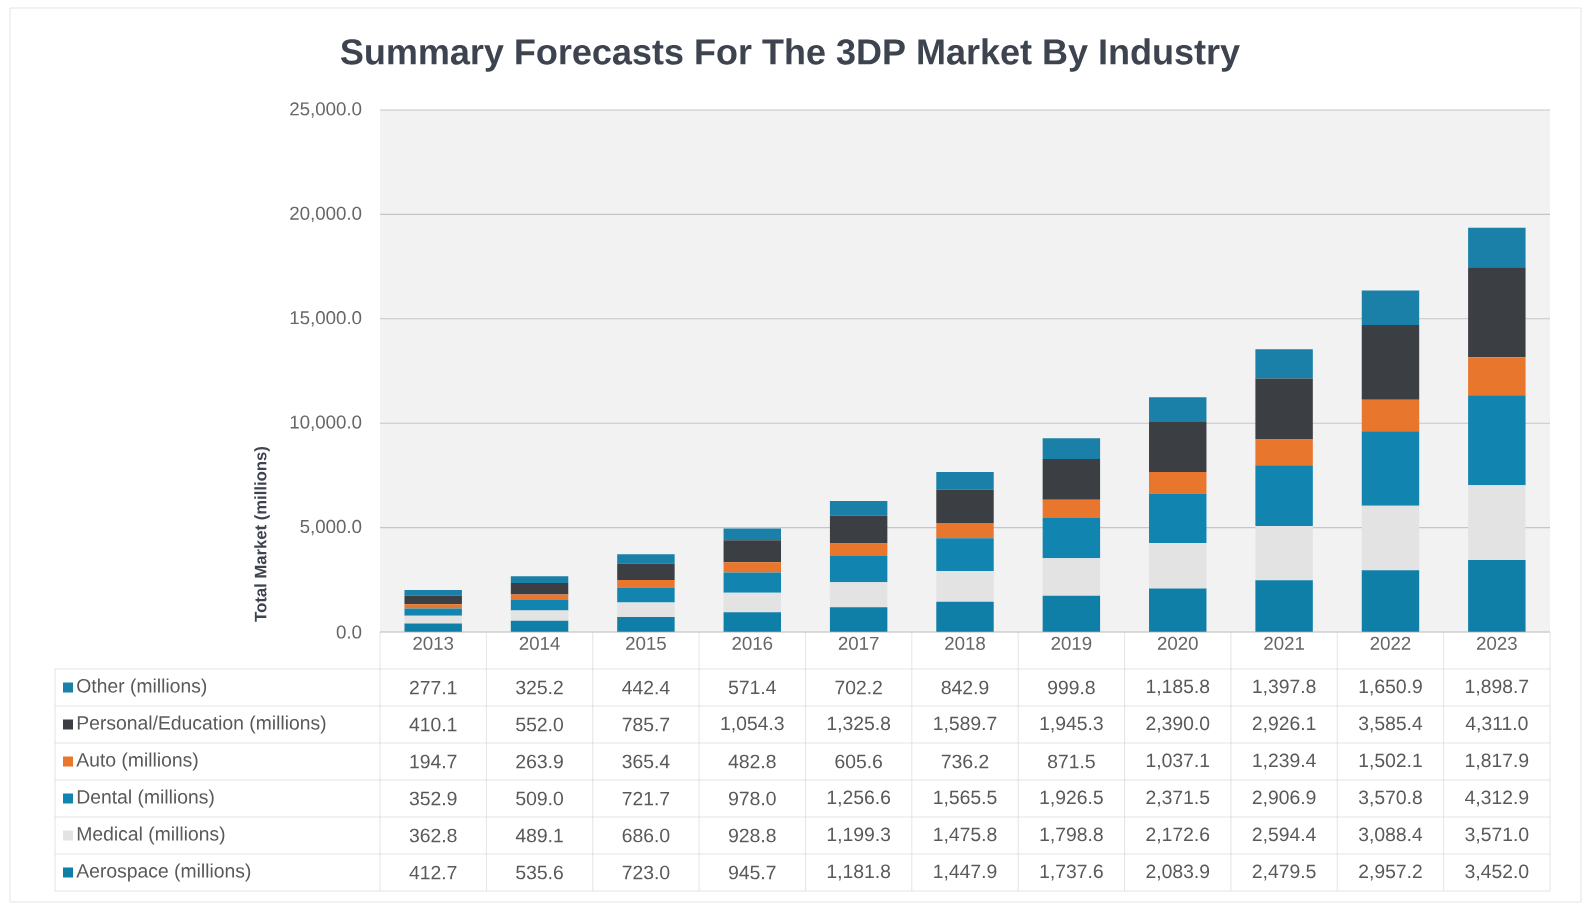 The image size is (1583, 904). I want to click on data-label: 702.2, so click(858, 687).